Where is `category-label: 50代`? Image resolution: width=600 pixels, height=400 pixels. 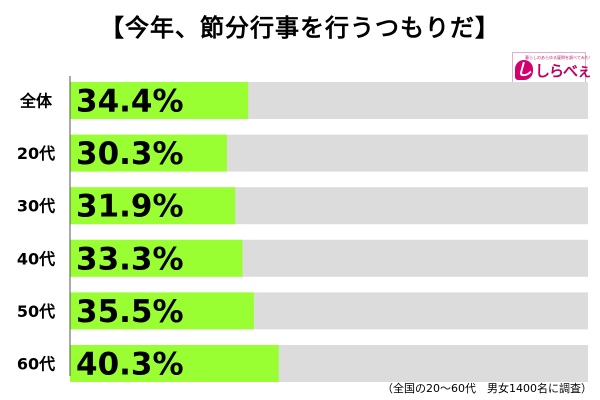
category-label: 50代 is located at coordinates (36, 311).